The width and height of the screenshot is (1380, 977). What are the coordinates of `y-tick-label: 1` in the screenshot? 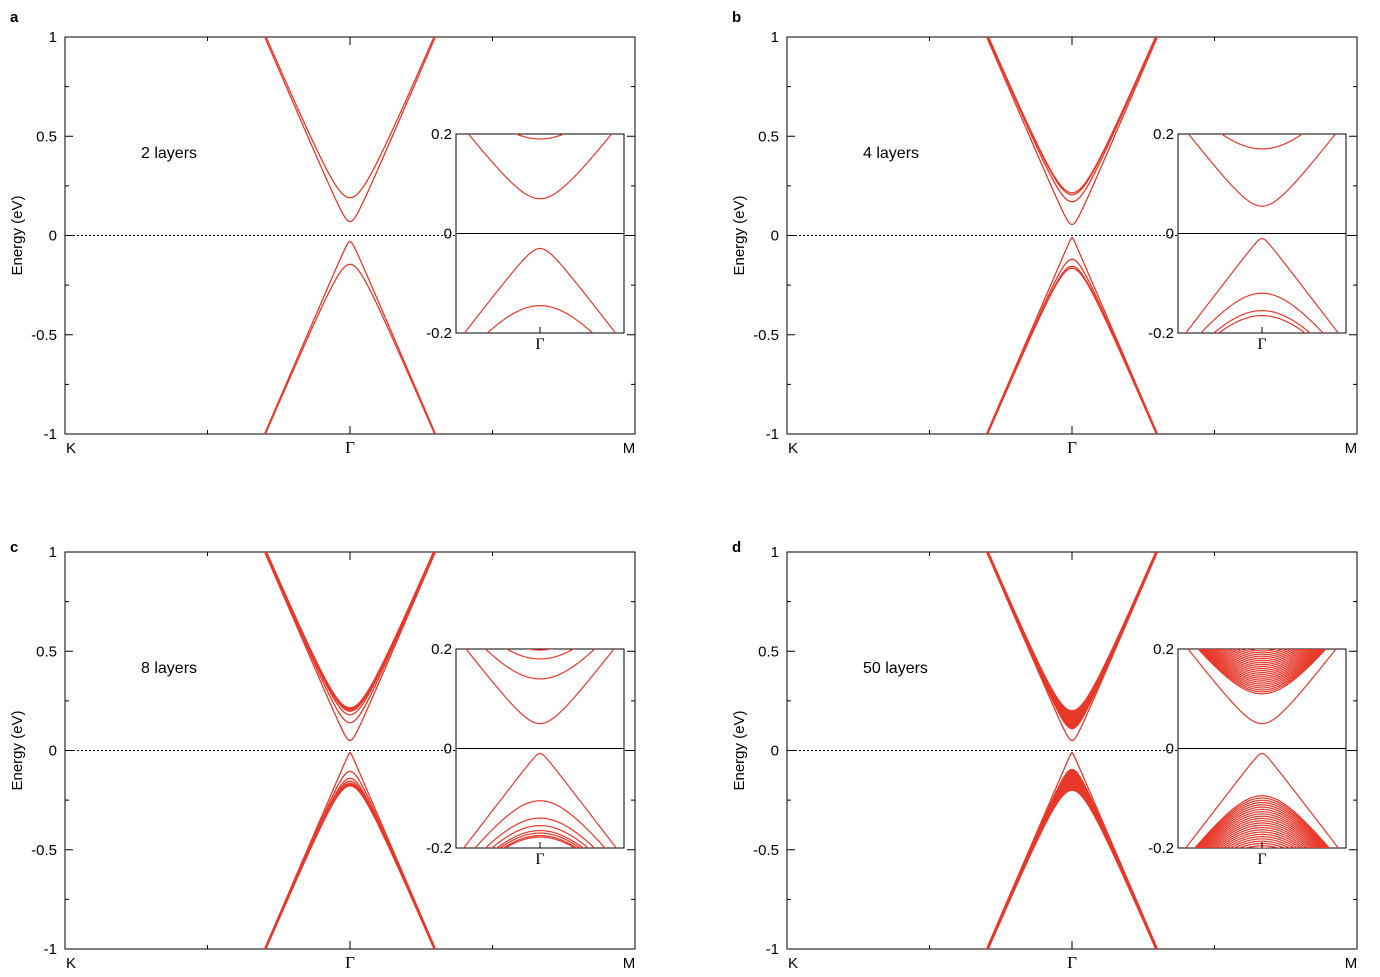 It's located at (53, 37).